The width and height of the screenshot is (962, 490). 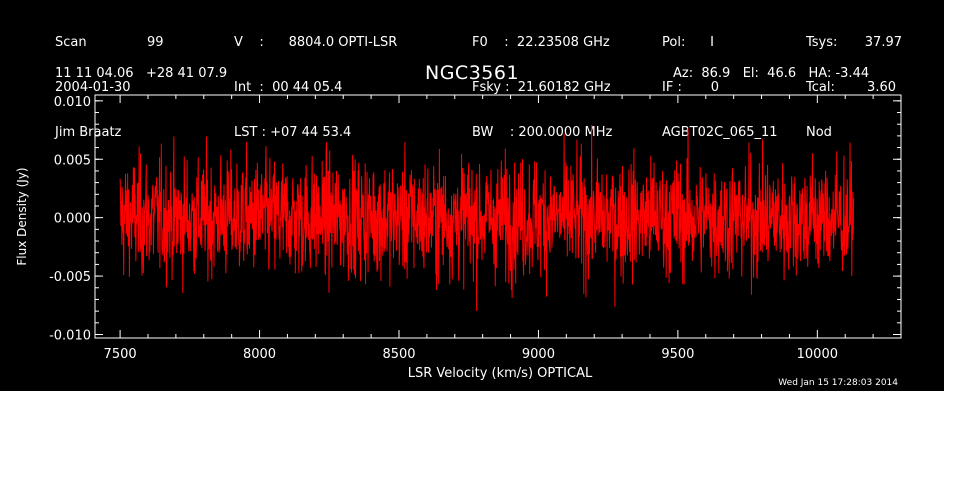 I want to click on lst-value: LST : +07 44 53.4, so click(x=293, y=132).